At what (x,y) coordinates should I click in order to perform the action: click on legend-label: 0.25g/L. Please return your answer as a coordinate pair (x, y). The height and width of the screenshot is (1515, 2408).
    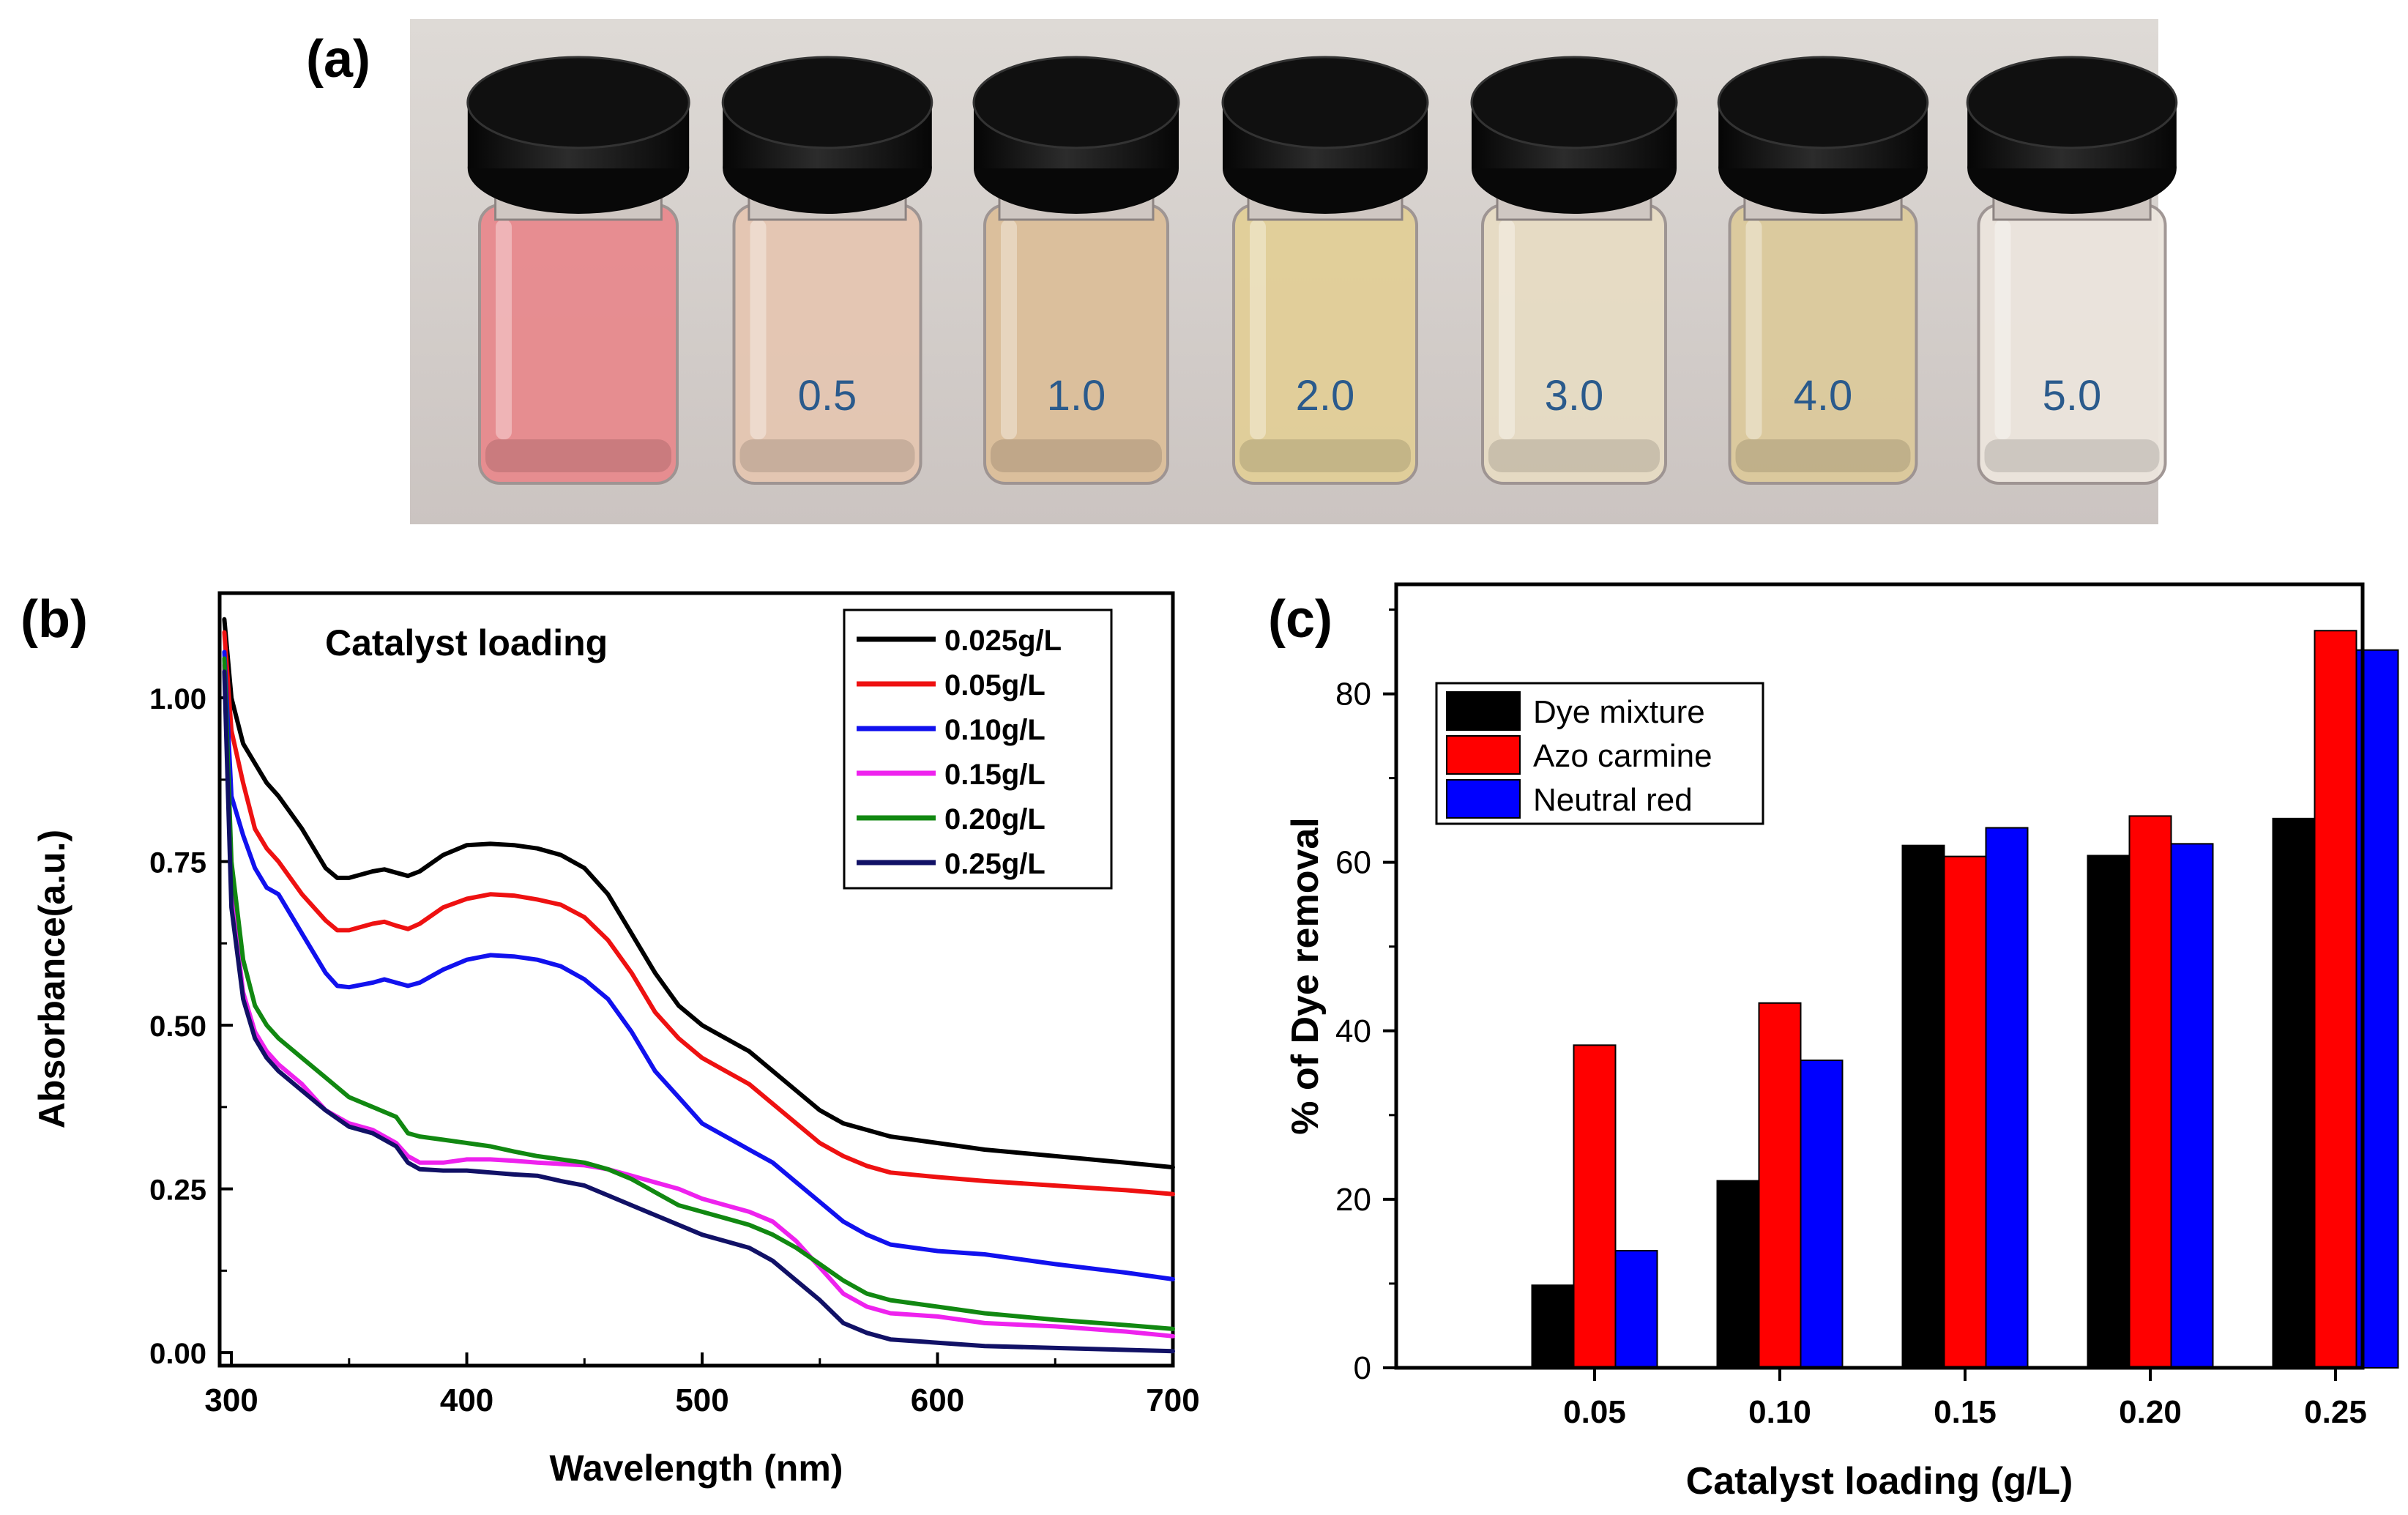
    Looking at the image, I should click on (995, 864).